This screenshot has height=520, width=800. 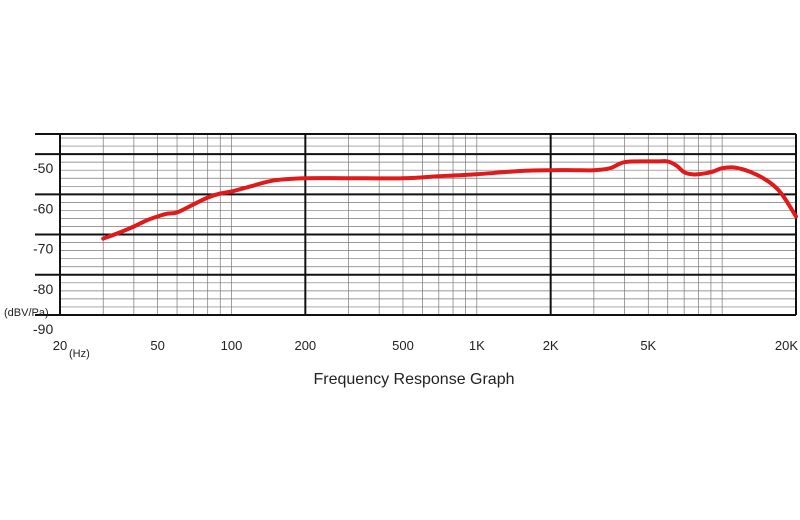 I want to click on x-tick-label: 5K, so click(x=648, y=345).